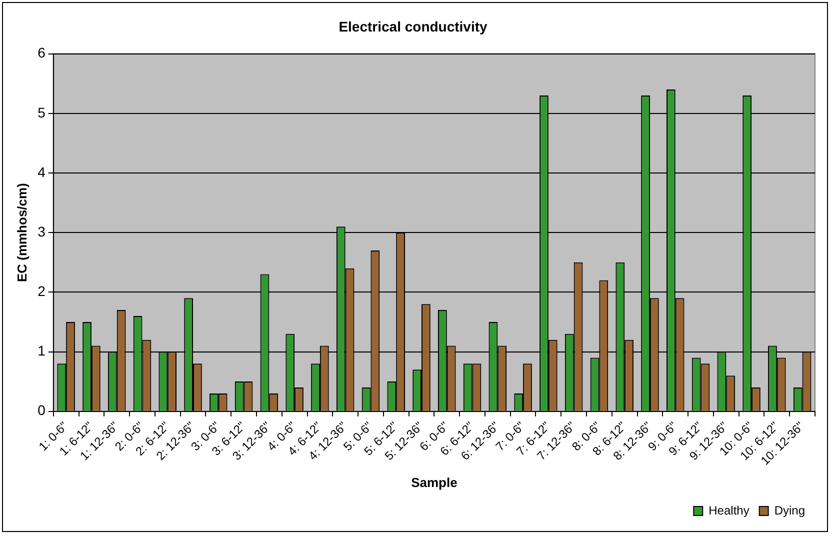  What do you see at coordinates (42, 291) in the screenshot?
I see `y-tick-label: 2` at bounding box center [42, 291].